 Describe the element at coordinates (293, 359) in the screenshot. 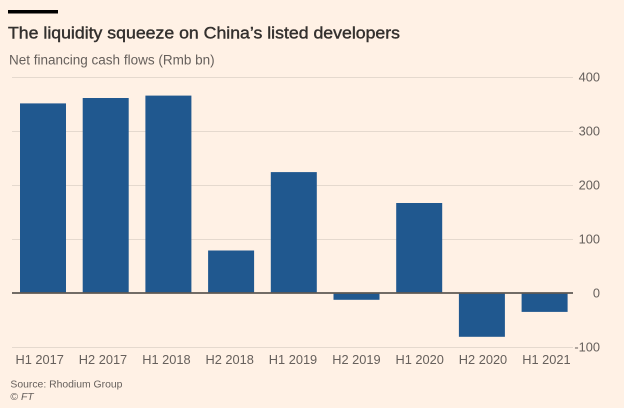

I see `svg-text: H1 2019` at that location.